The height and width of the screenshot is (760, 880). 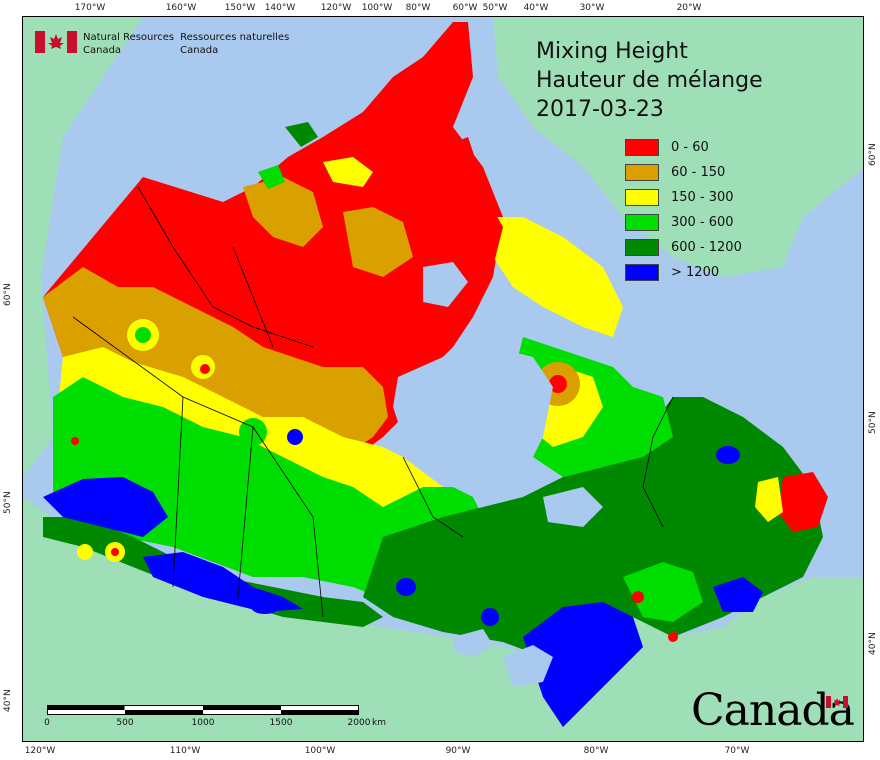 What do you see at coordinates (8, 502) in the screenshot?
I see `tick-left: 50°N` at bounding box center [8, 502].